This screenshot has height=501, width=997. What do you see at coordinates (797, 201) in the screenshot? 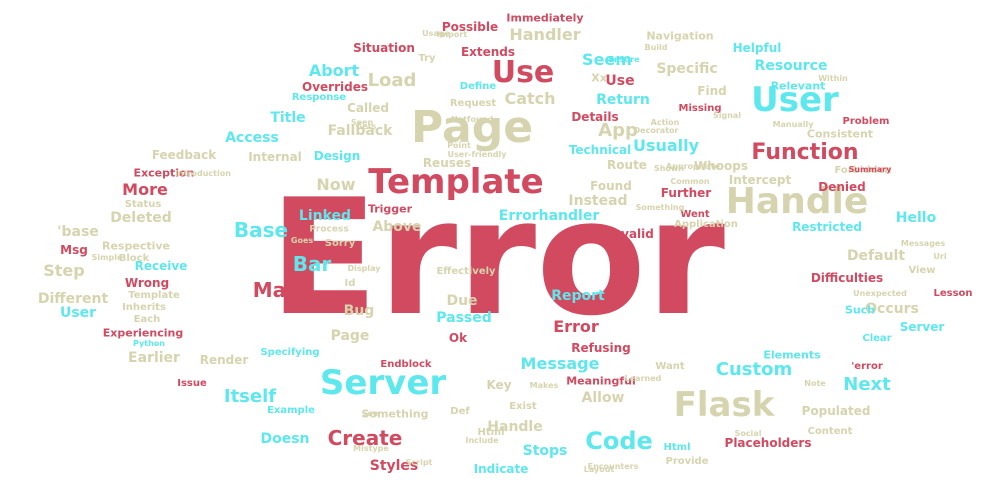
I see `word-handle-3: Handle` at bounding box center [797, 201].